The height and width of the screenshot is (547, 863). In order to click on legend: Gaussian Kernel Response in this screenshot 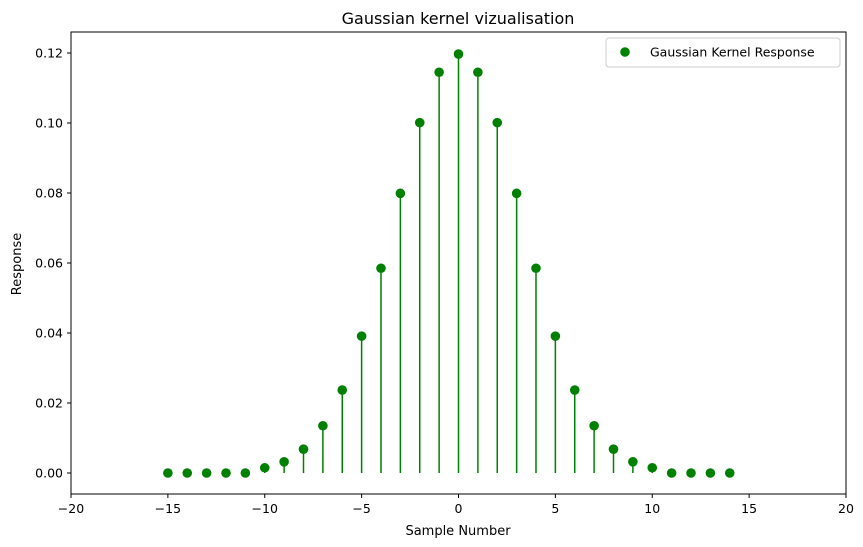, I will do `click(723, 52)`.